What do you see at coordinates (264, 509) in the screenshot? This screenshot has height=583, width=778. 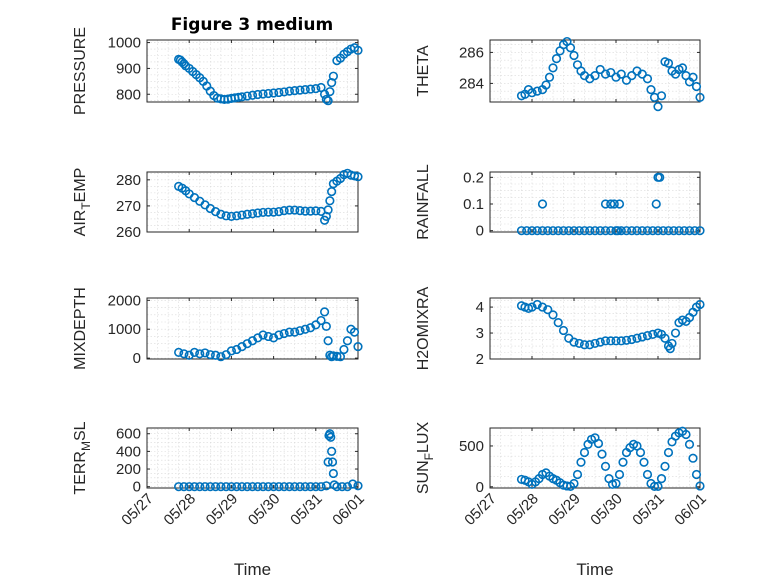 I see `x-tick-label: 05/30` at bounding box center [264, 509].